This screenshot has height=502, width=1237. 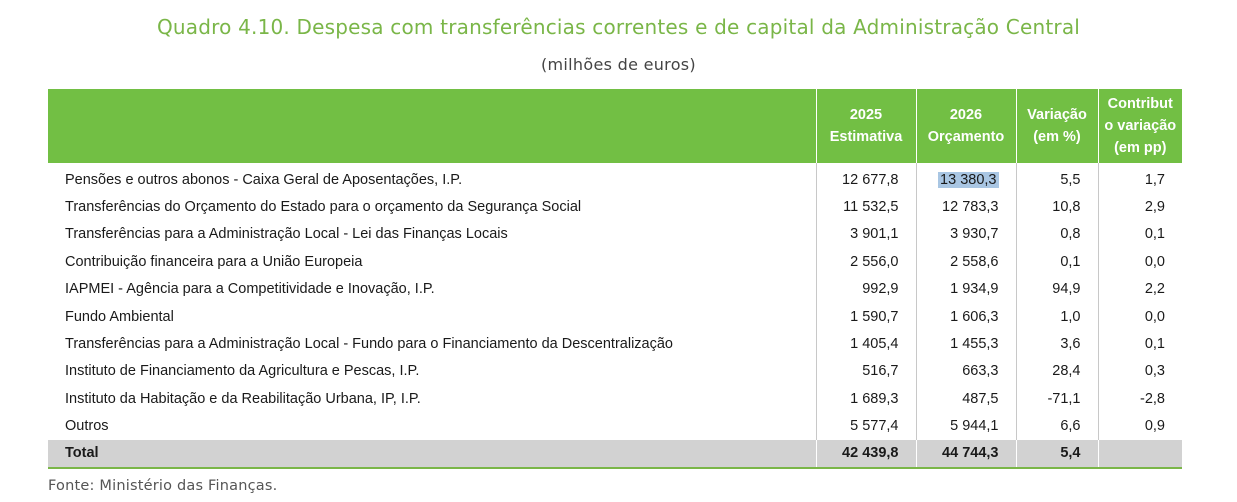 I want to click on variation-value: 0,8, so click(x=1056, y=234).